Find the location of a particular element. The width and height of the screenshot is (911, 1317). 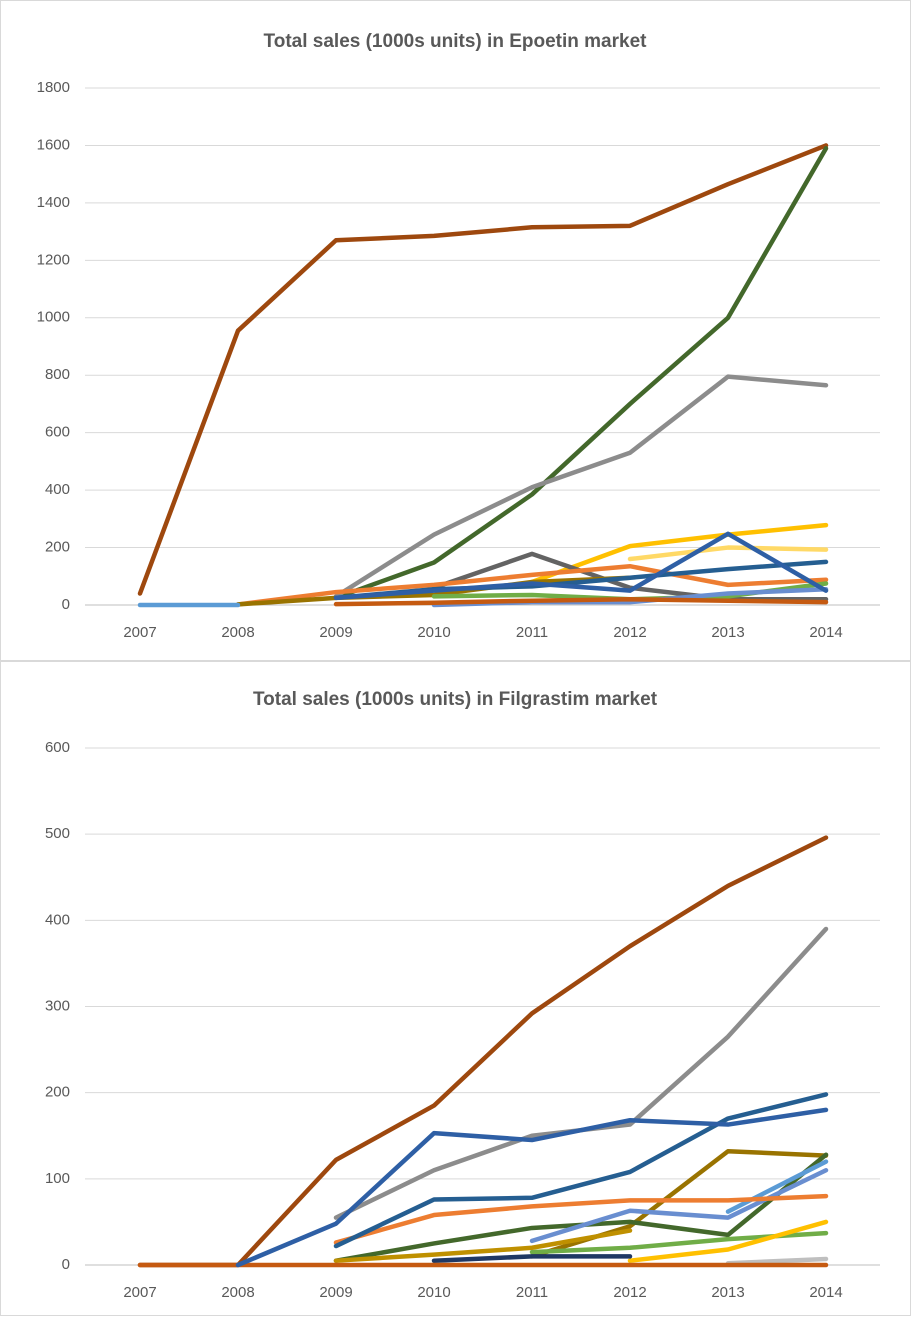

y-tick-label: 1400 is located at coordinates (53, 202).